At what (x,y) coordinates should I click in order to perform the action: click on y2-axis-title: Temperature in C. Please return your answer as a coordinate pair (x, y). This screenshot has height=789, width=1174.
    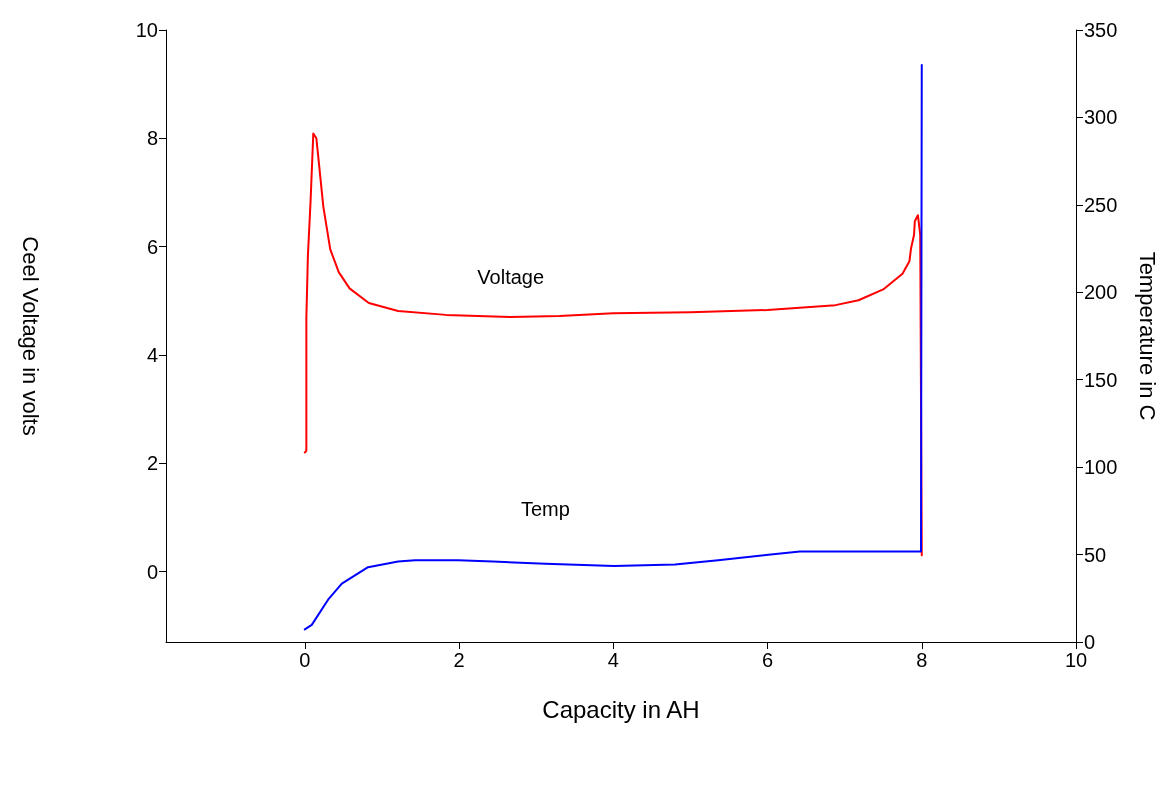
    Looking at the image, I should click on (1147, 336).